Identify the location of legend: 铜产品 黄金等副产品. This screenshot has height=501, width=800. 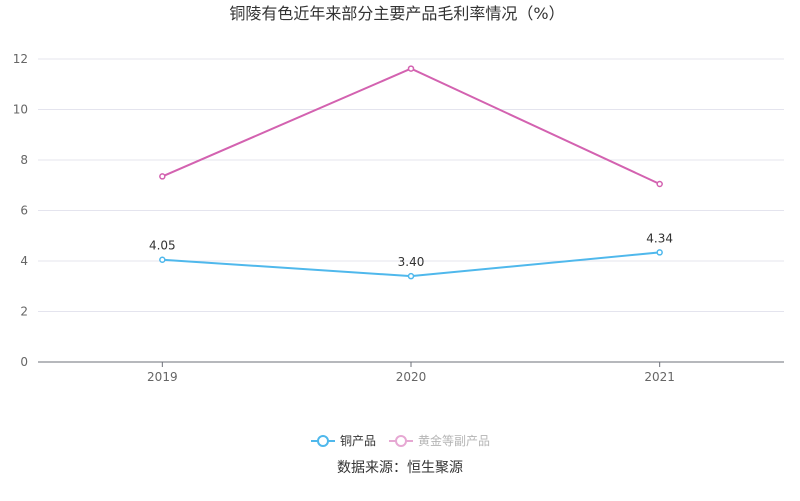
(400, 440).